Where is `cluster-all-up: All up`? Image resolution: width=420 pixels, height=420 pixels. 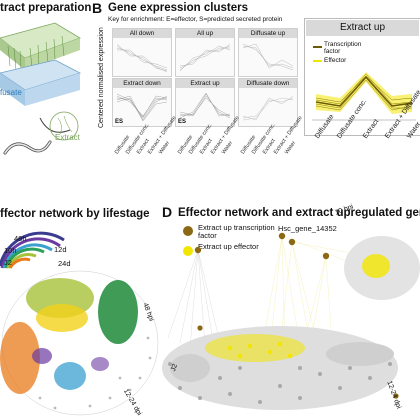
cluster-all-up: All up is located at coordinates (205, 52).